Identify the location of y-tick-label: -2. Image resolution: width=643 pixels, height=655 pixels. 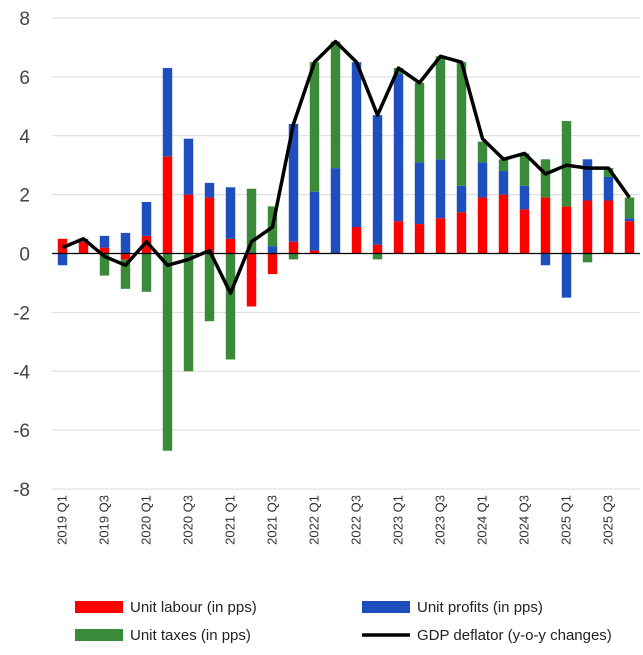
(21, 313).